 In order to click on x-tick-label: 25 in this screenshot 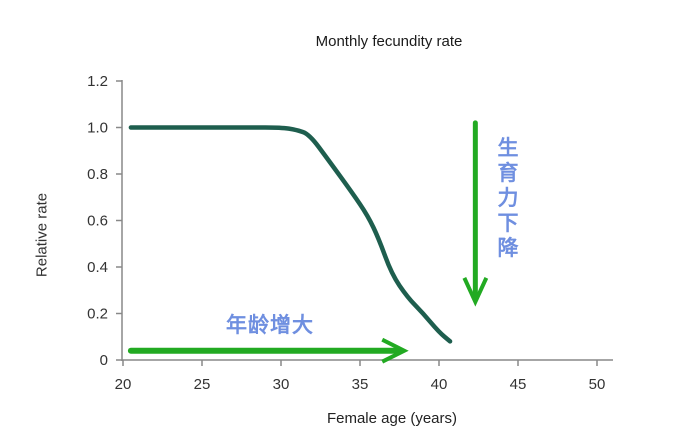, I will do `click(202, 384)`.